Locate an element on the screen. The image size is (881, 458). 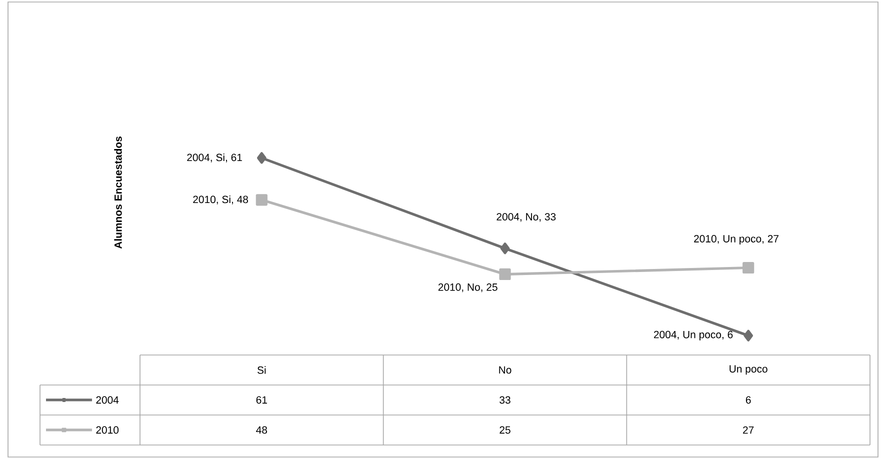
annotation: 2010, No, 25 is located at coordinates (468, 287).